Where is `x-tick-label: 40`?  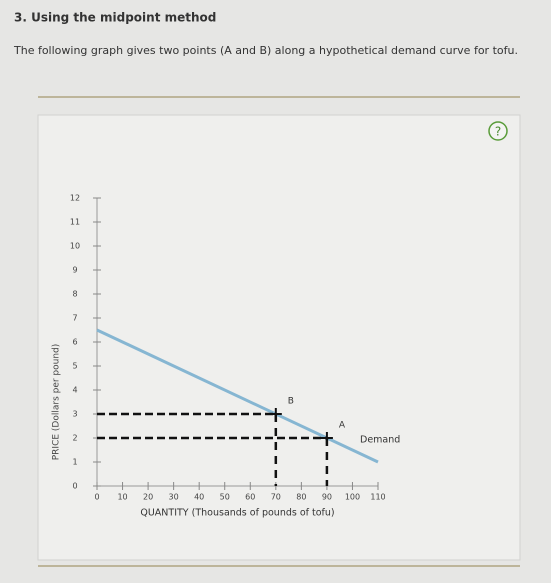
x-tick-label: 40 is located at coordinates (199, 497).